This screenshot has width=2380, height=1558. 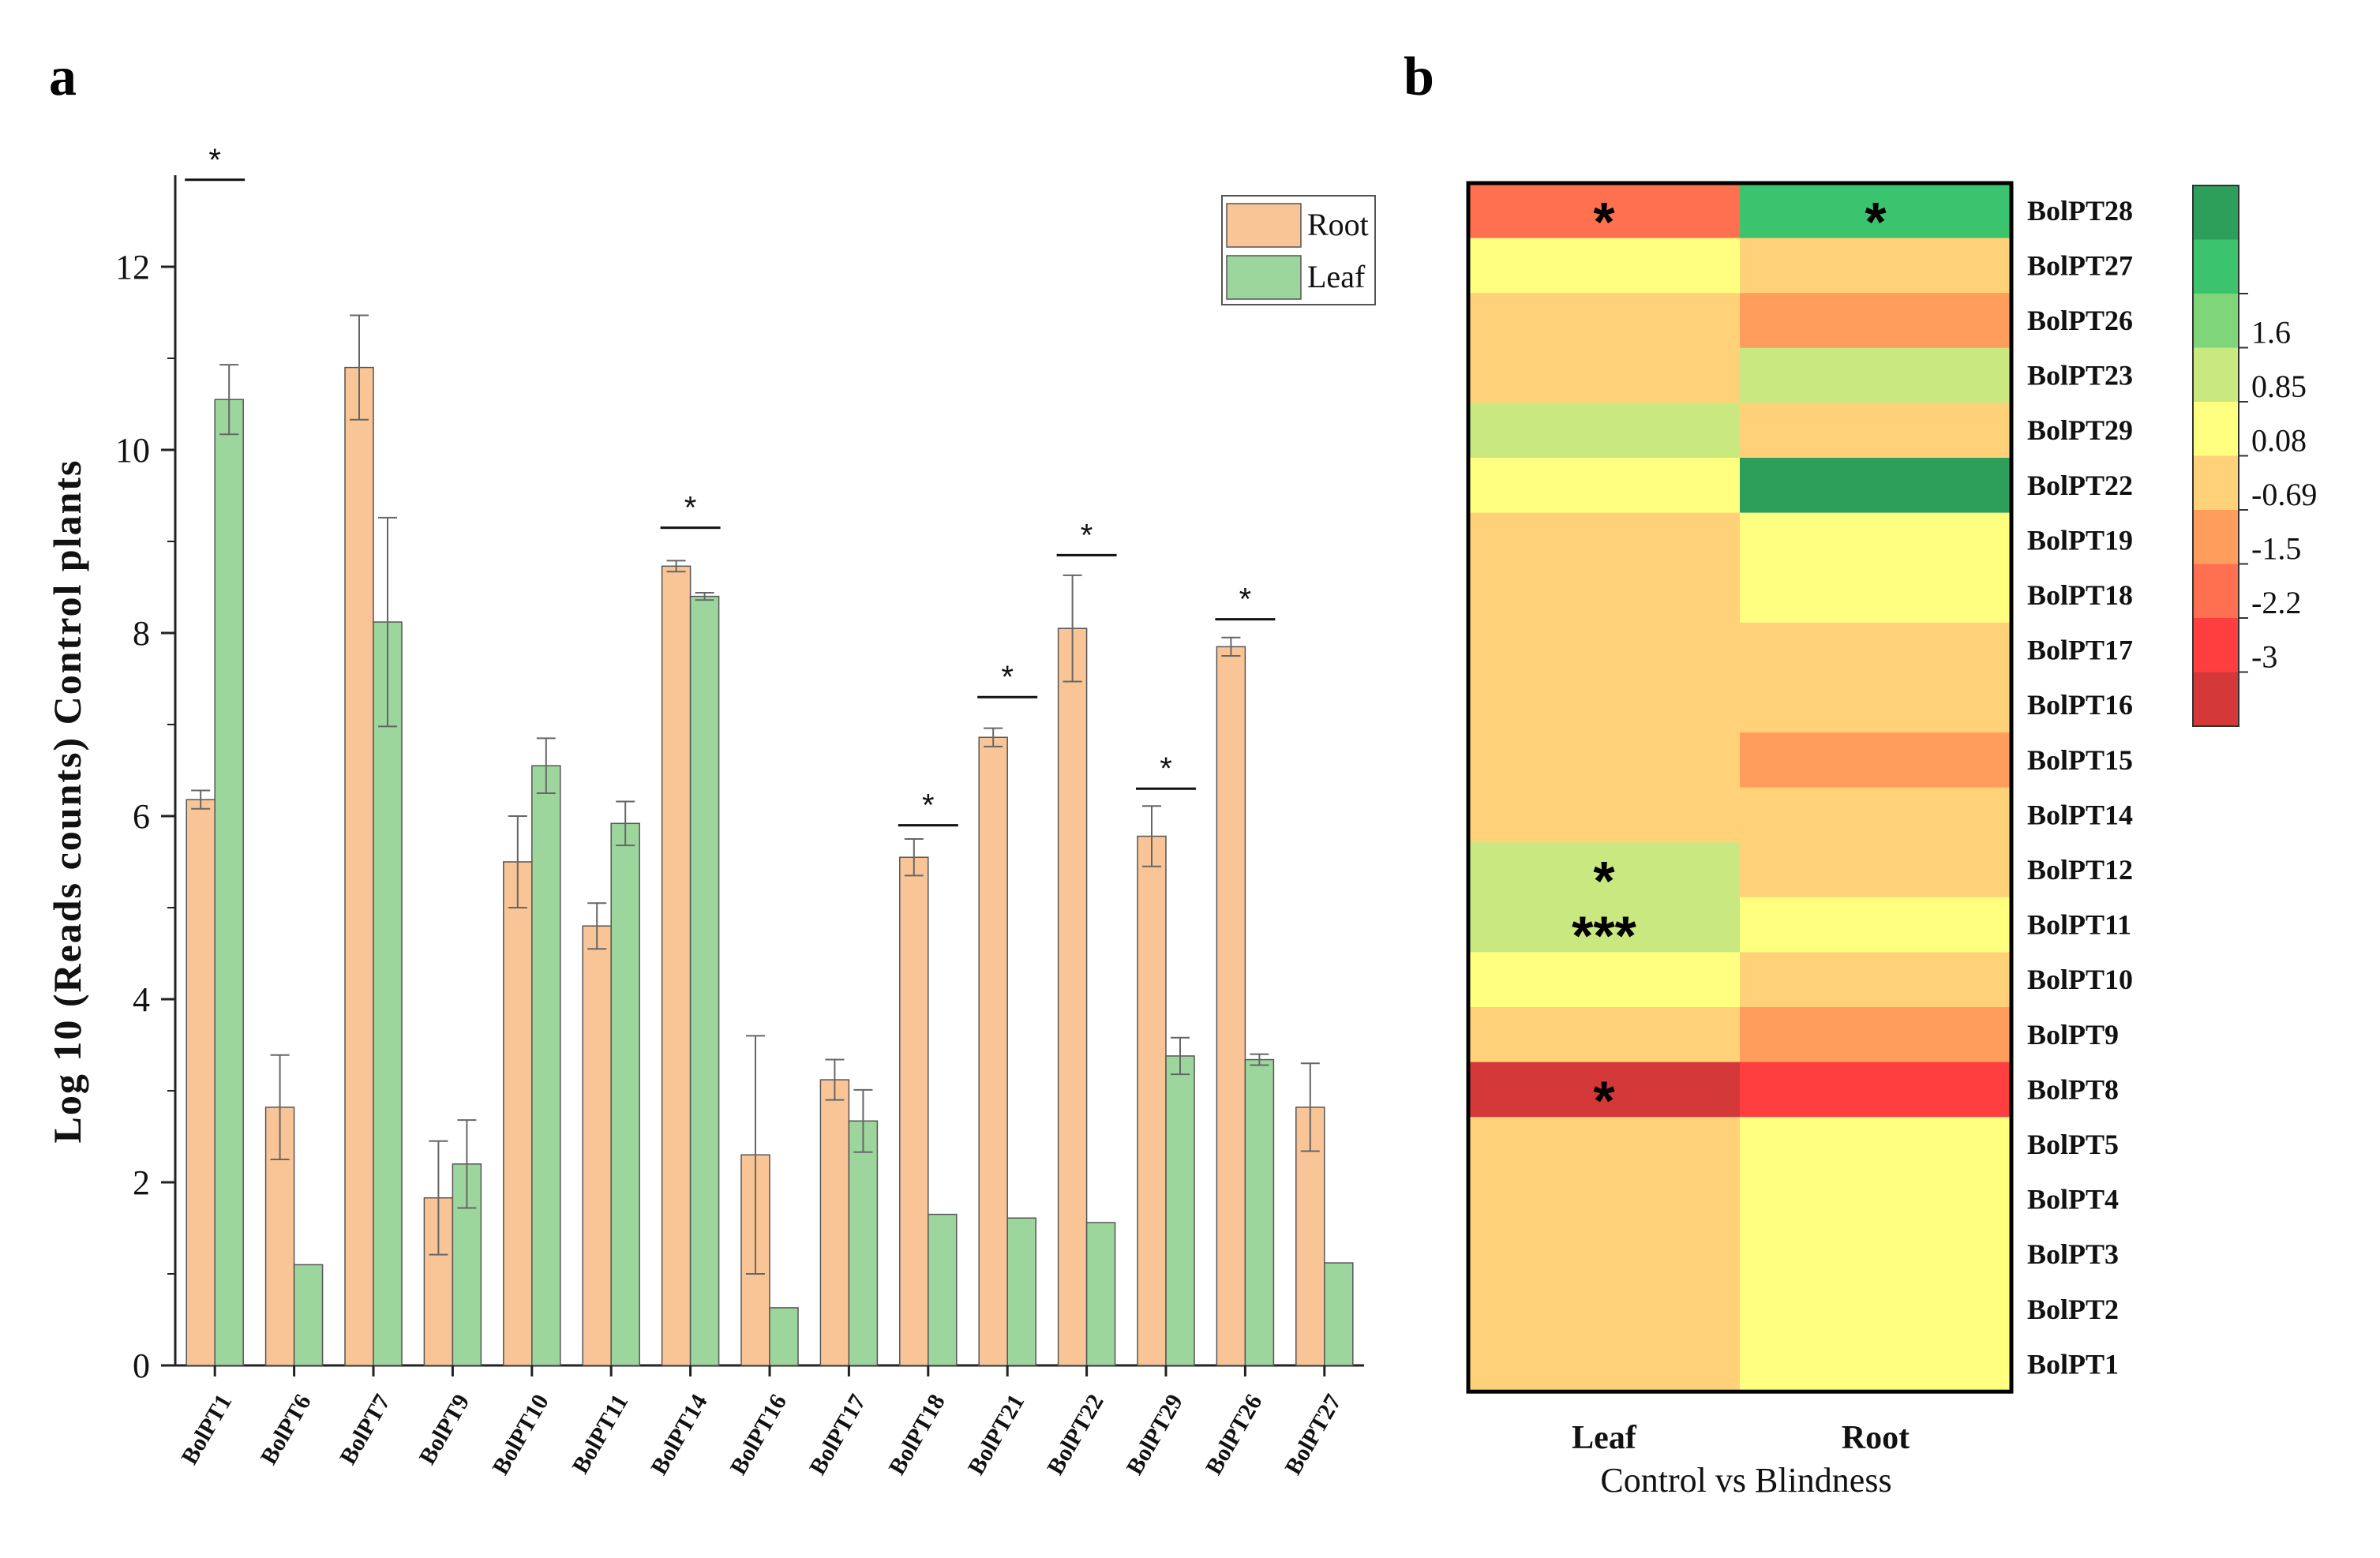 I want to click on panel-b-letter: b, so click(x=1419, y=77).